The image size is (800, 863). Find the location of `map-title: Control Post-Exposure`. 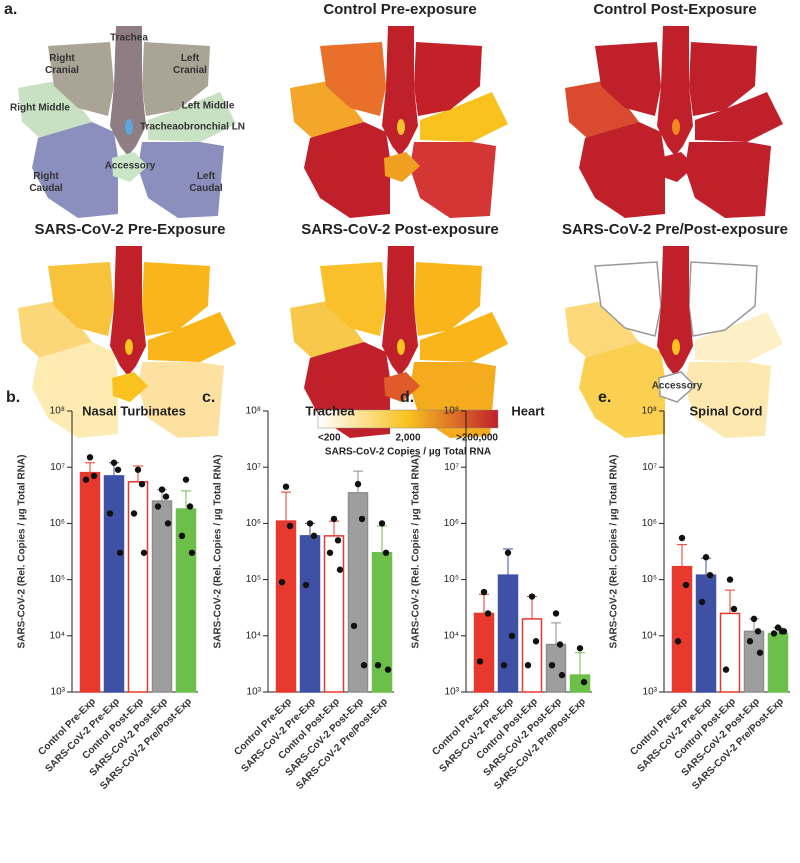

map-title: Control Post-Exposure is located at coordinates (674, 9).